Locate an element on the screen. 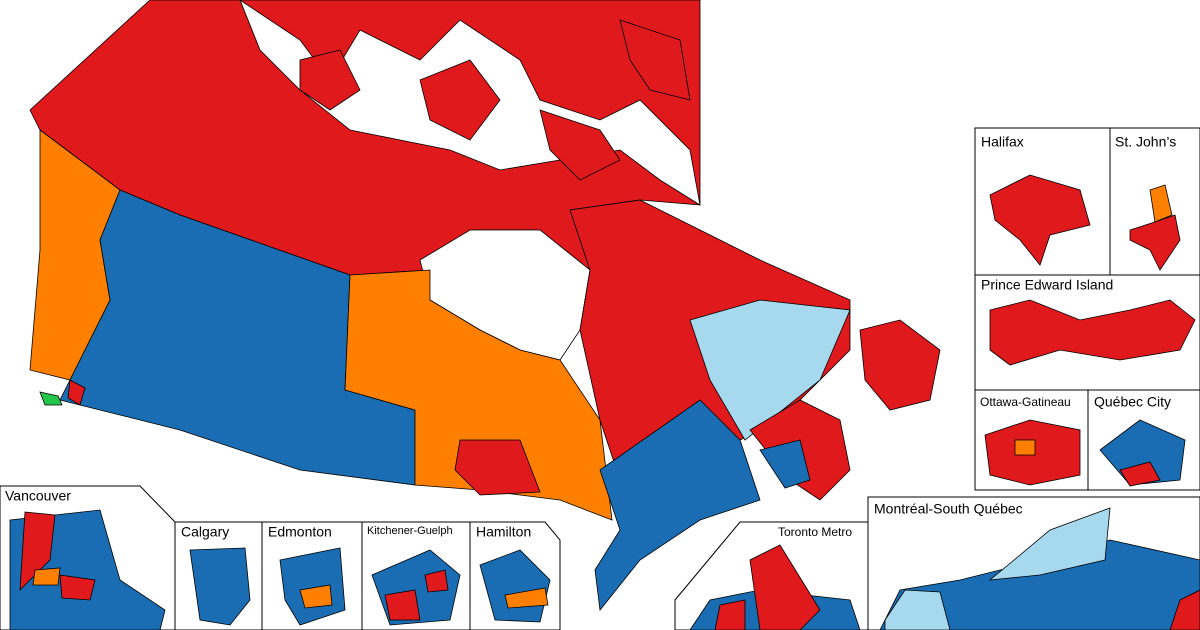 This screenshot has height=630, width=1200. inset-label: Calgary is located at coordinates (205, 531).